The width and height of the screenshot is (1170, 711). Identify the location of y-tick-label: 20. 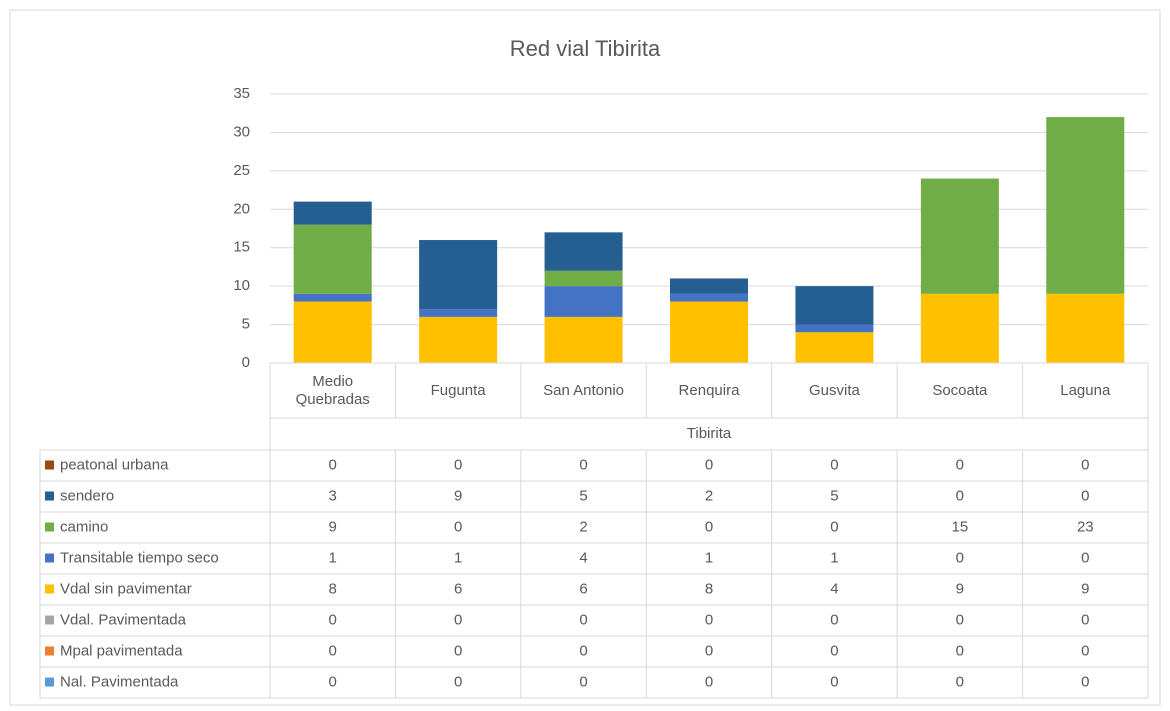
(241, 208).